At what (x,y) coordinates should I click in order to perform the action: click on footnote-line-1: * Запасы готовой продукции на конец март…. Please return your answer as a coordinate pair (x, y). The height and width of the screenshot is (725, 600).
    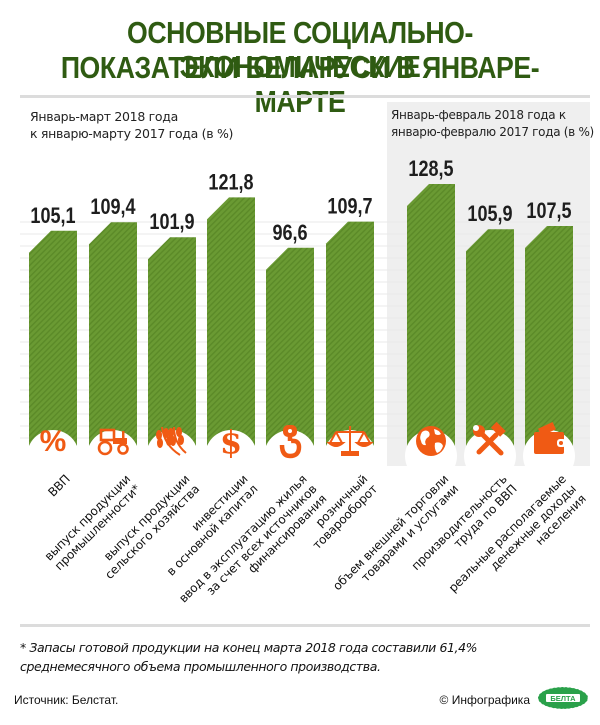
    Looking at the image, I should click on (249, 647).